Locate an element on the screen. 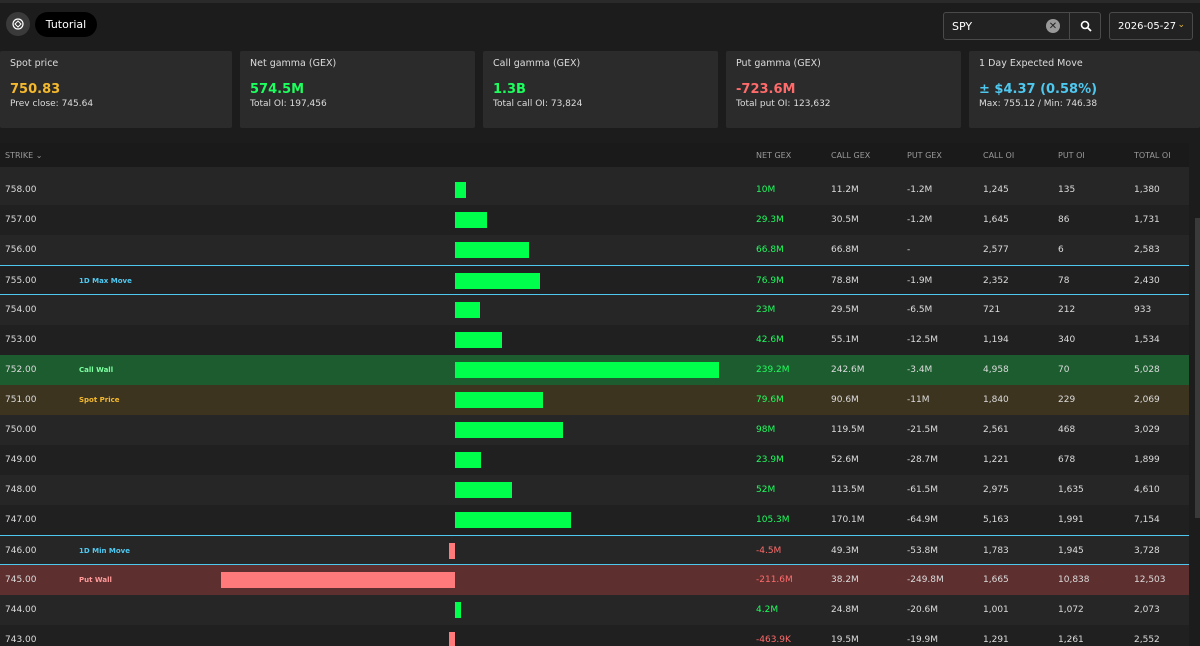 This screenshot has height=646, width=1200. level-tag: Call Wall is located at coordinates (96, 370).